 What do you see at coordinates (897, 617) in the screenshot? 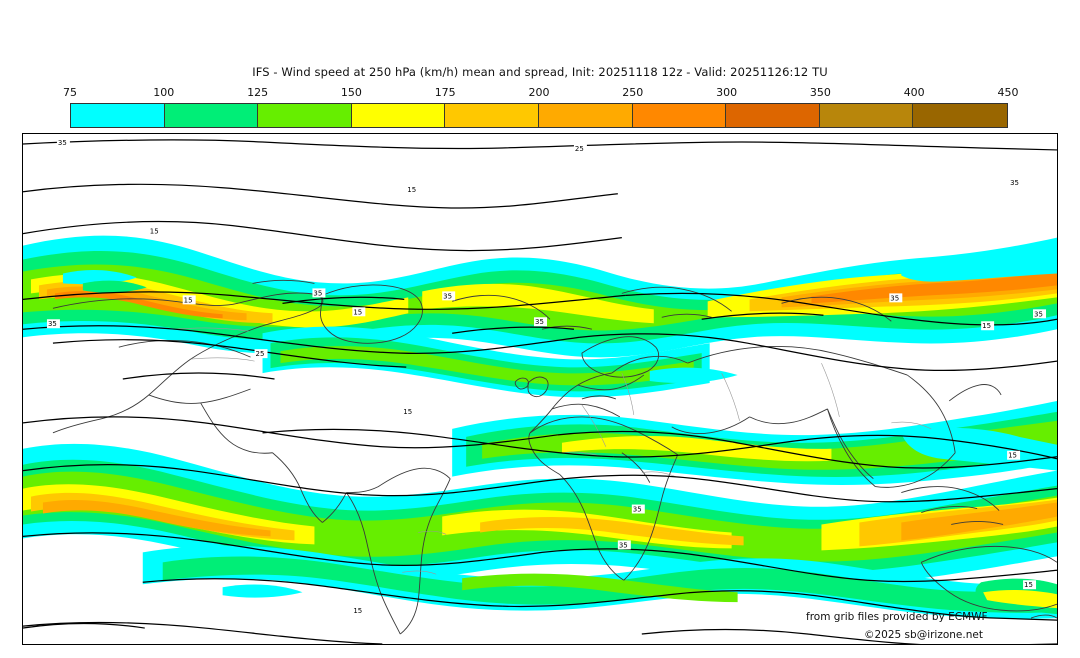
I see `data-source-credit: from grib files provided by ECMWF` at bounding box center [897, 617].